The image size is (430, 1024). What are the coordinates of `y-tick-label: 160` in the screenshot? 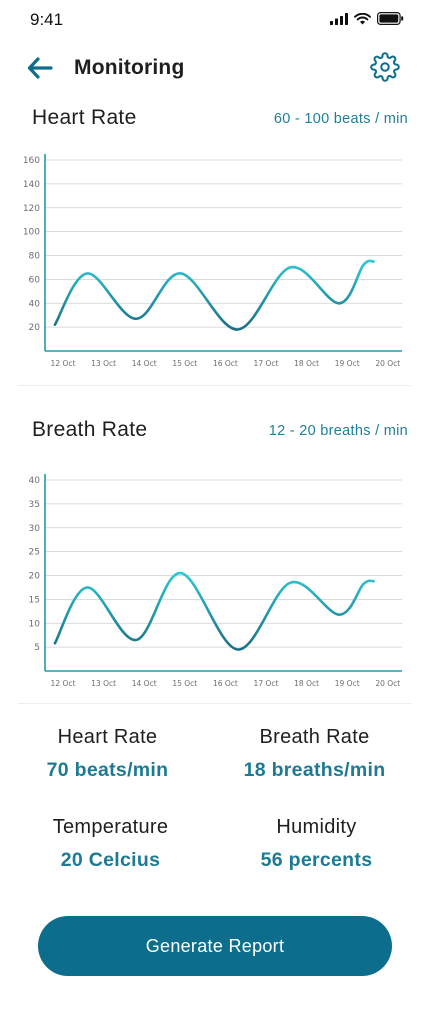 It's located at (31, 161).